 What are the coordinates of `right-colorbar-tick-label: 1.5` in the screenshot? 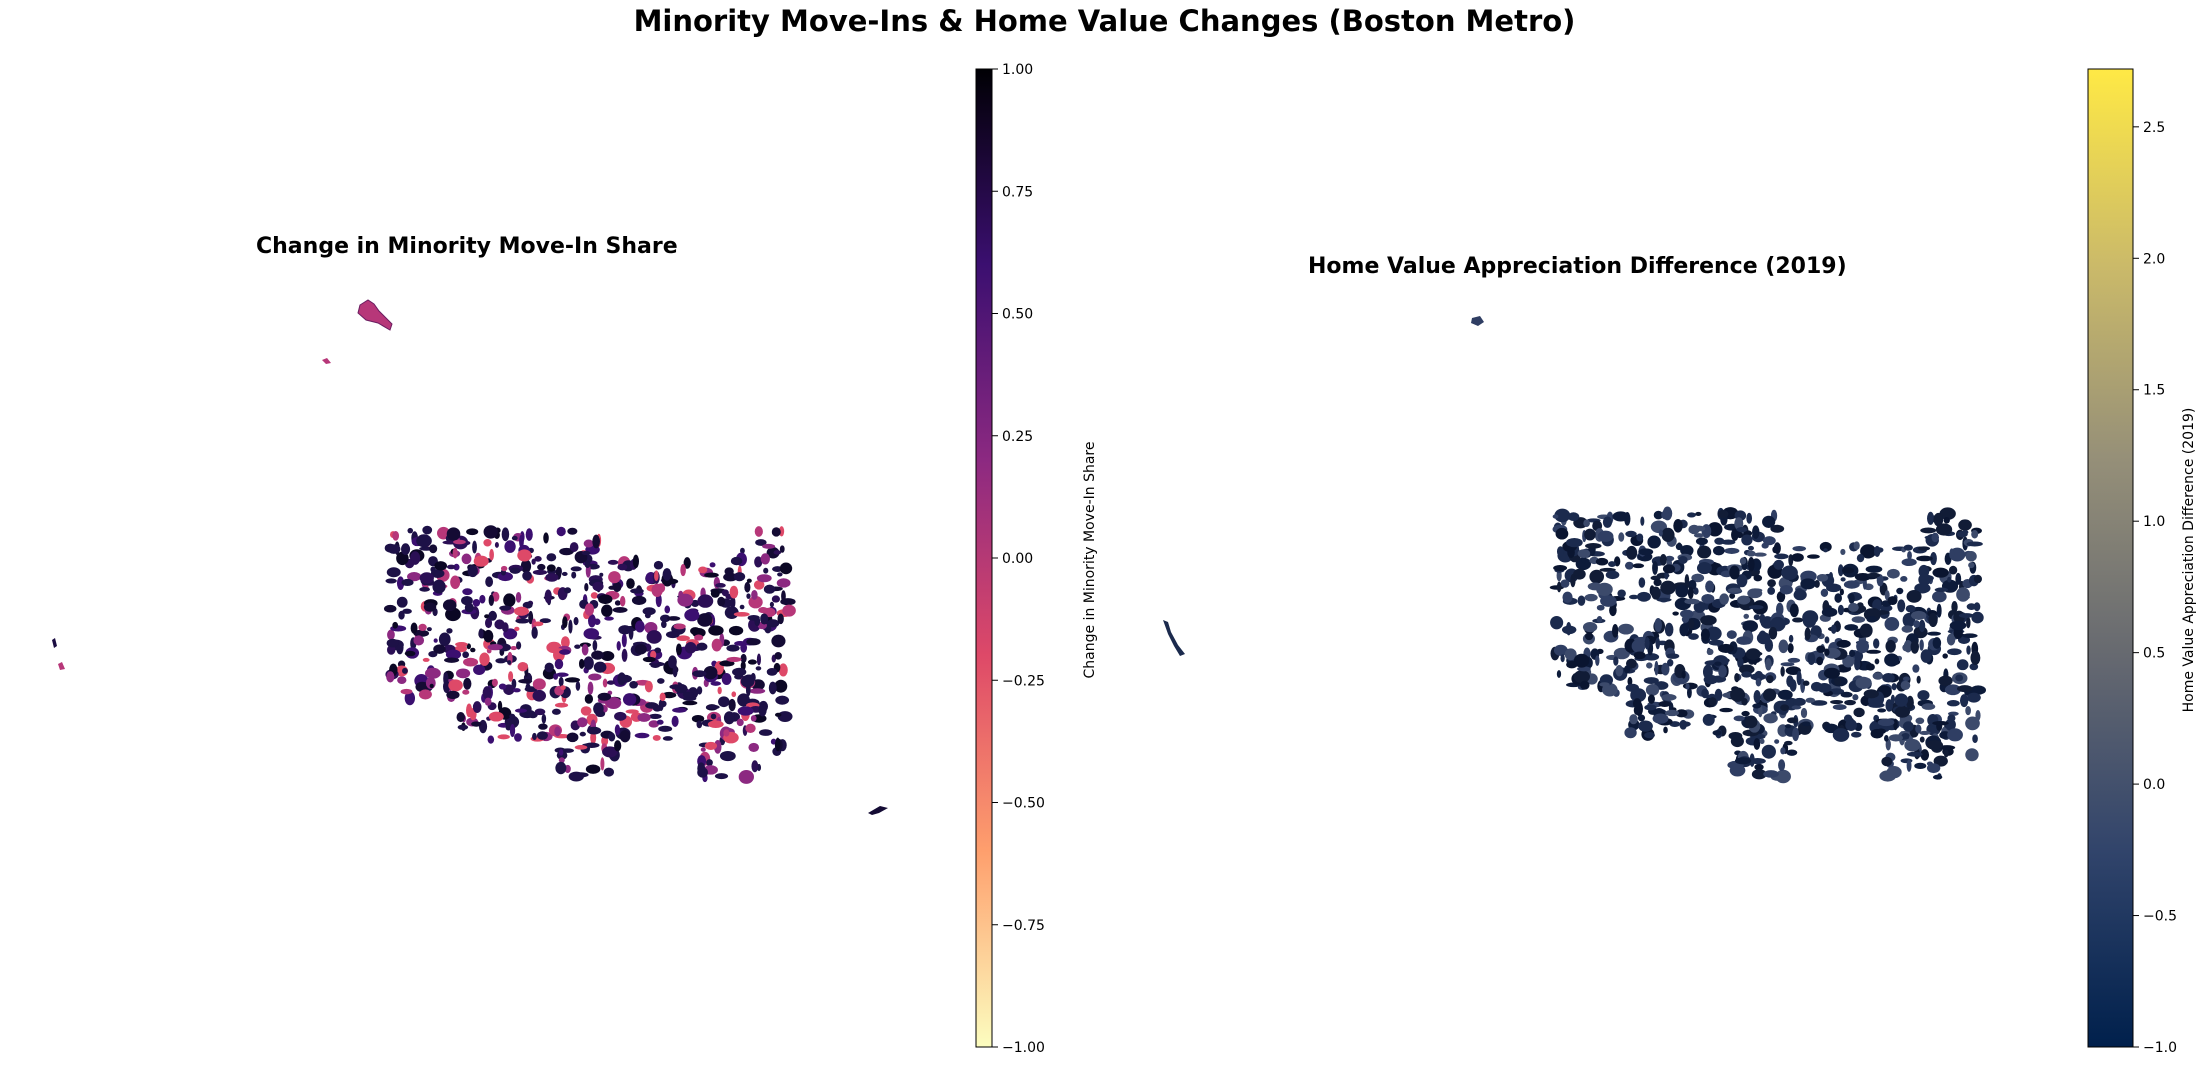 It's located at (2154, 391).